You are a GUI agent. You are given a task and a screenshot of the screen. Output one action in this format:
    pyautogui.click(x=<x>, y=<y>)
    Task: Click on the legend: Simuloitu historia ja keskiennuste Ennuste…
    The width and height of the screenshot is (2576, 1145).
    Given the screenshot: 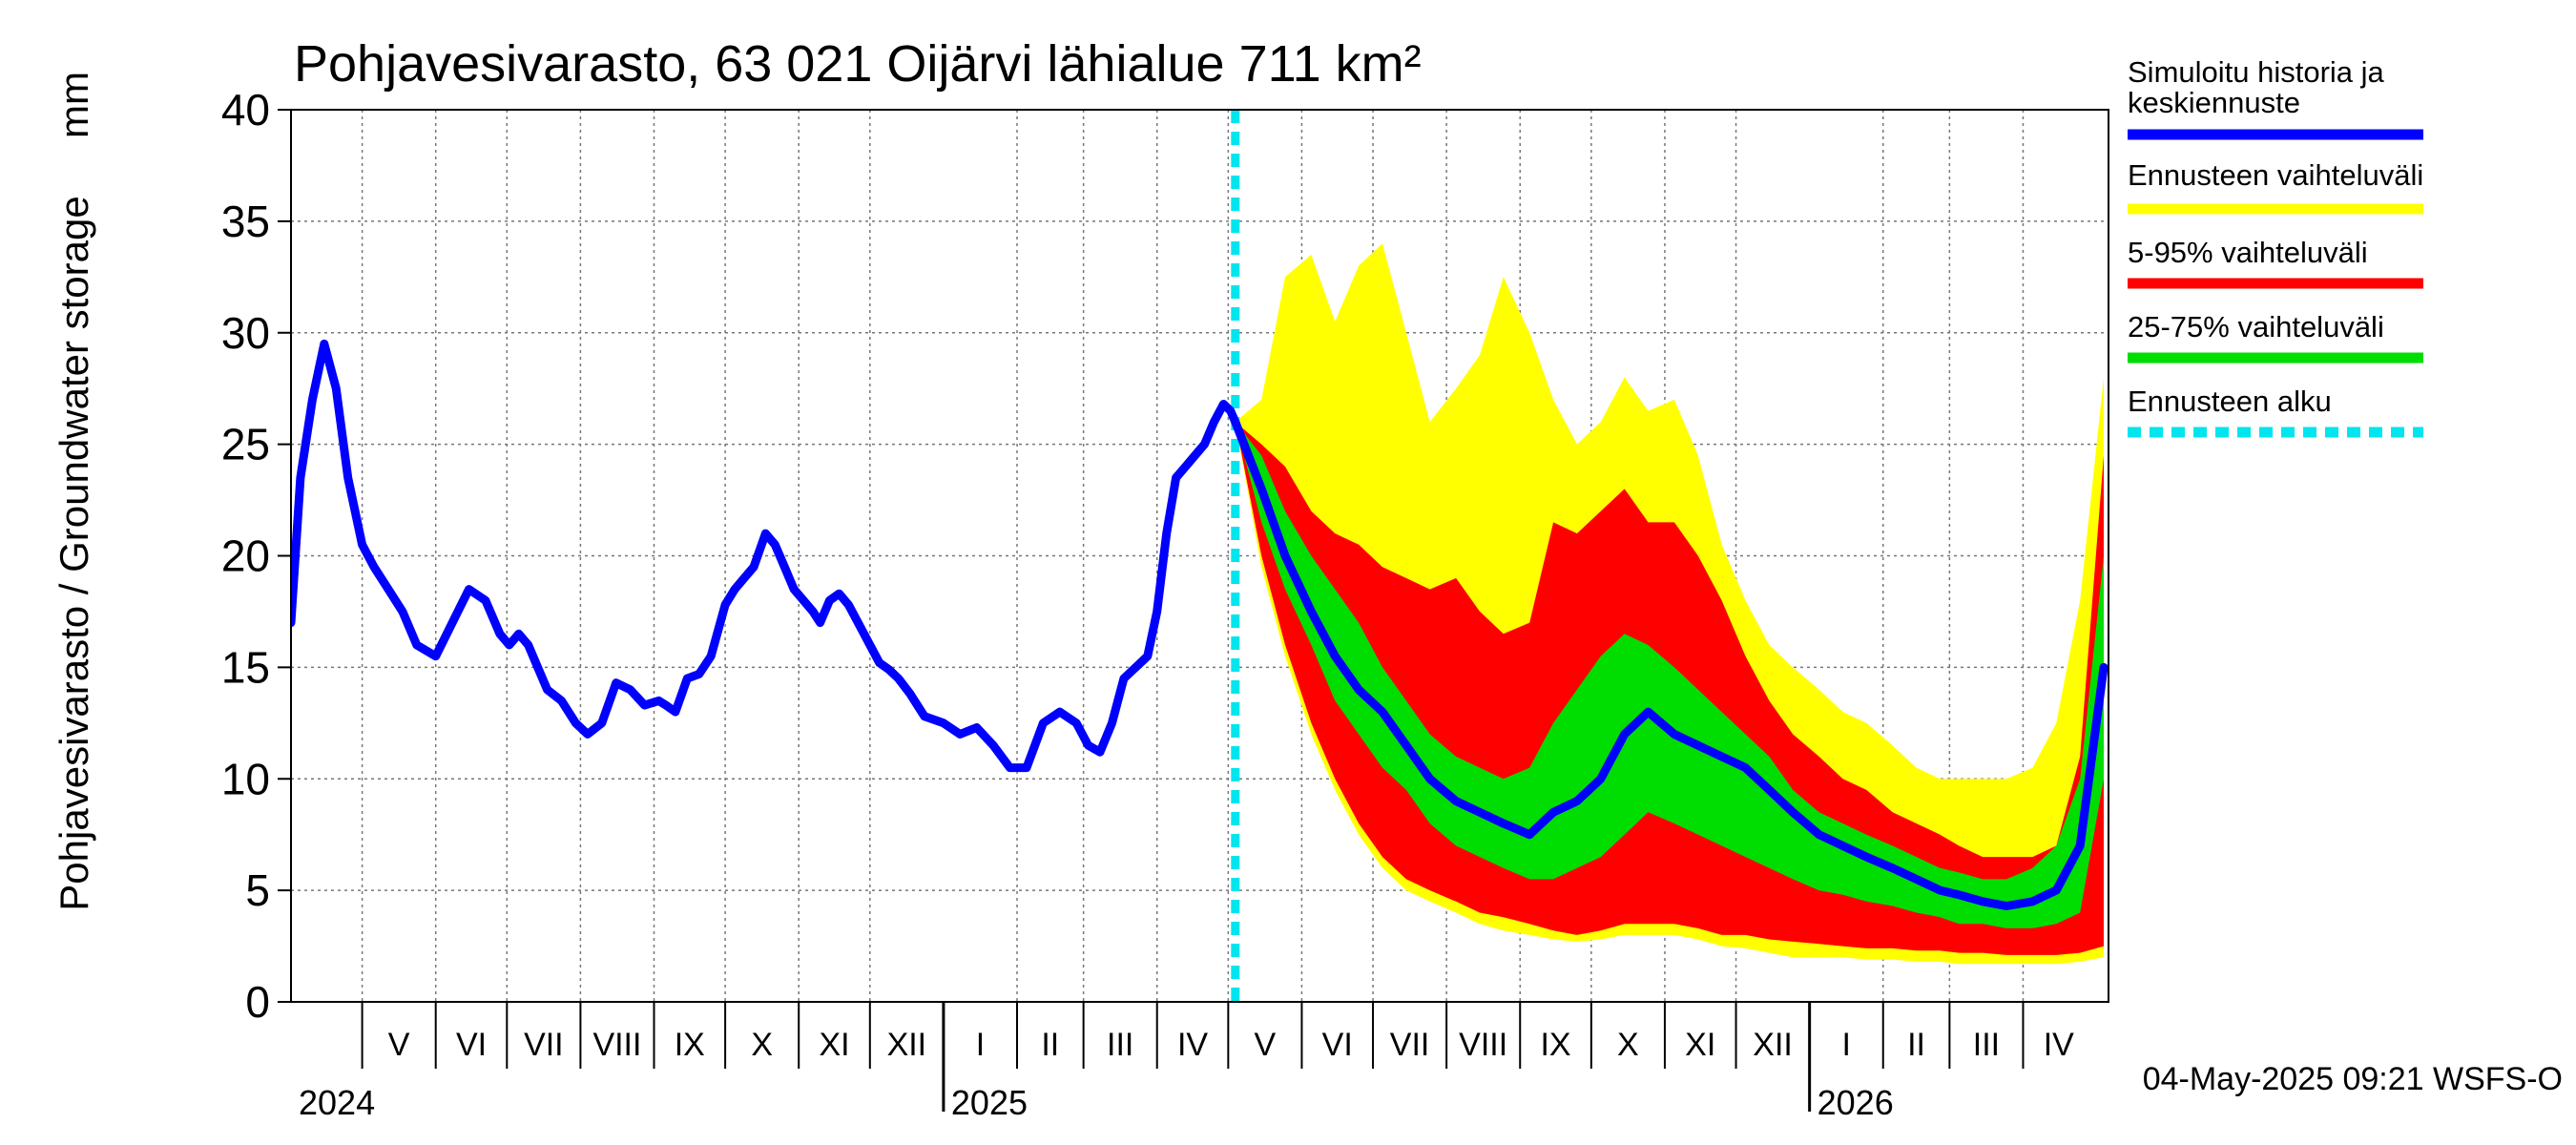 What is the action you would take?
    pyautogui.click(x=2275, y=246)
    